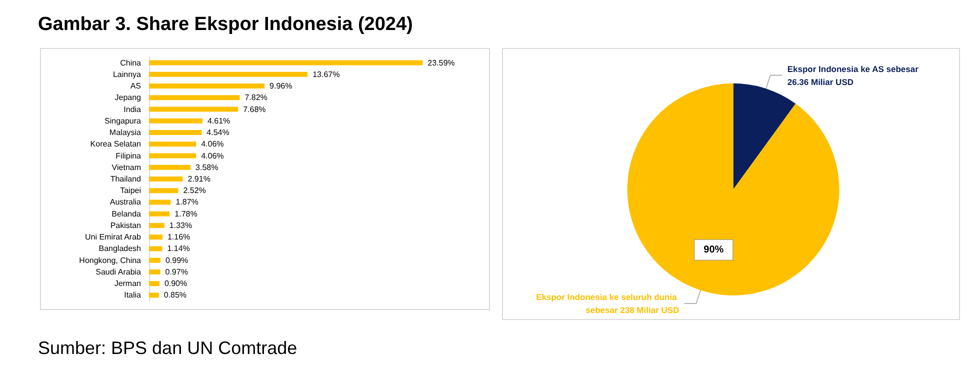 This screenshot has width=977, height=374. Describe the element at coordinates (119, 249) in the screenshot. I see `y-tick-label: Bangladesh` at that location.